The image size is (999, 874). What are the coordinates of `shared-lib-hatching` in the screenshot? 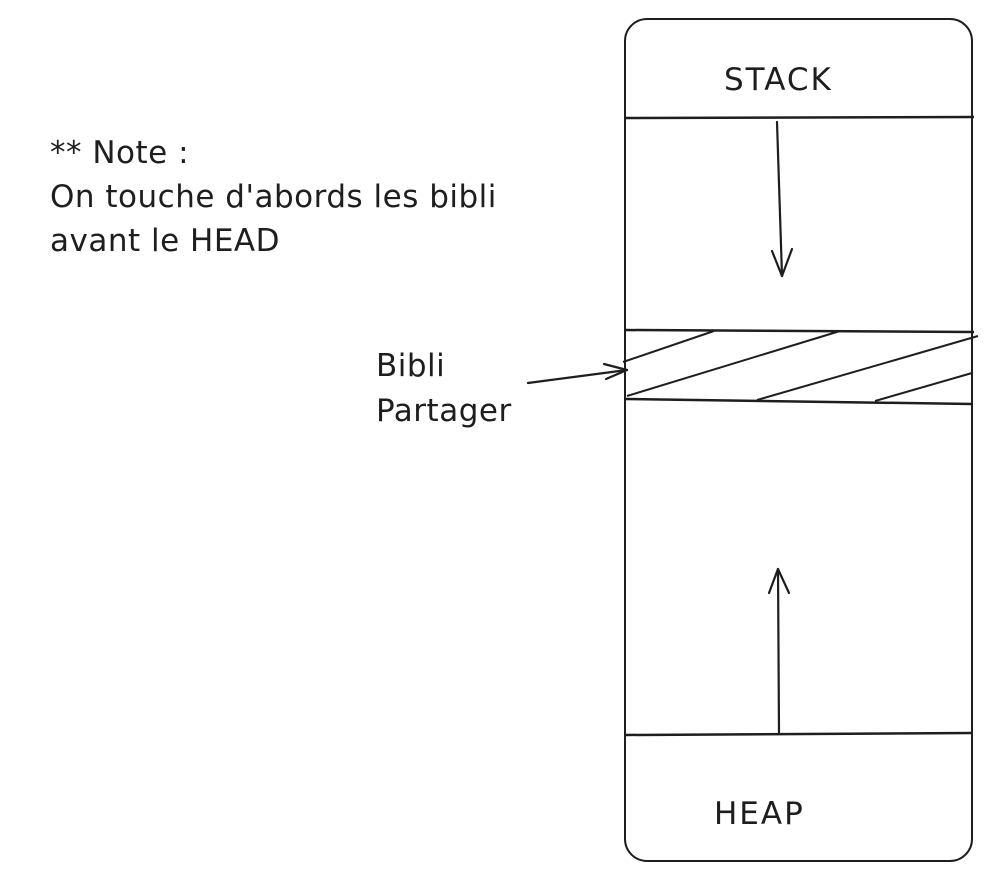 It's located at (800, 366).